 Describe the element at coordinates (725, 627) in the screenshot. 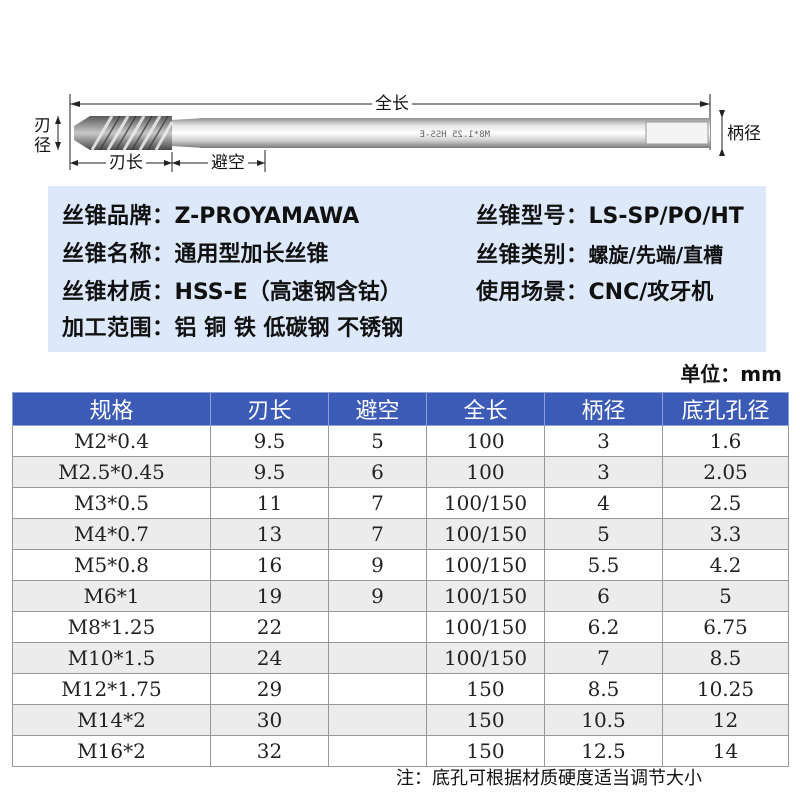

I see `cell-drill-dia: 6.75` at that location.